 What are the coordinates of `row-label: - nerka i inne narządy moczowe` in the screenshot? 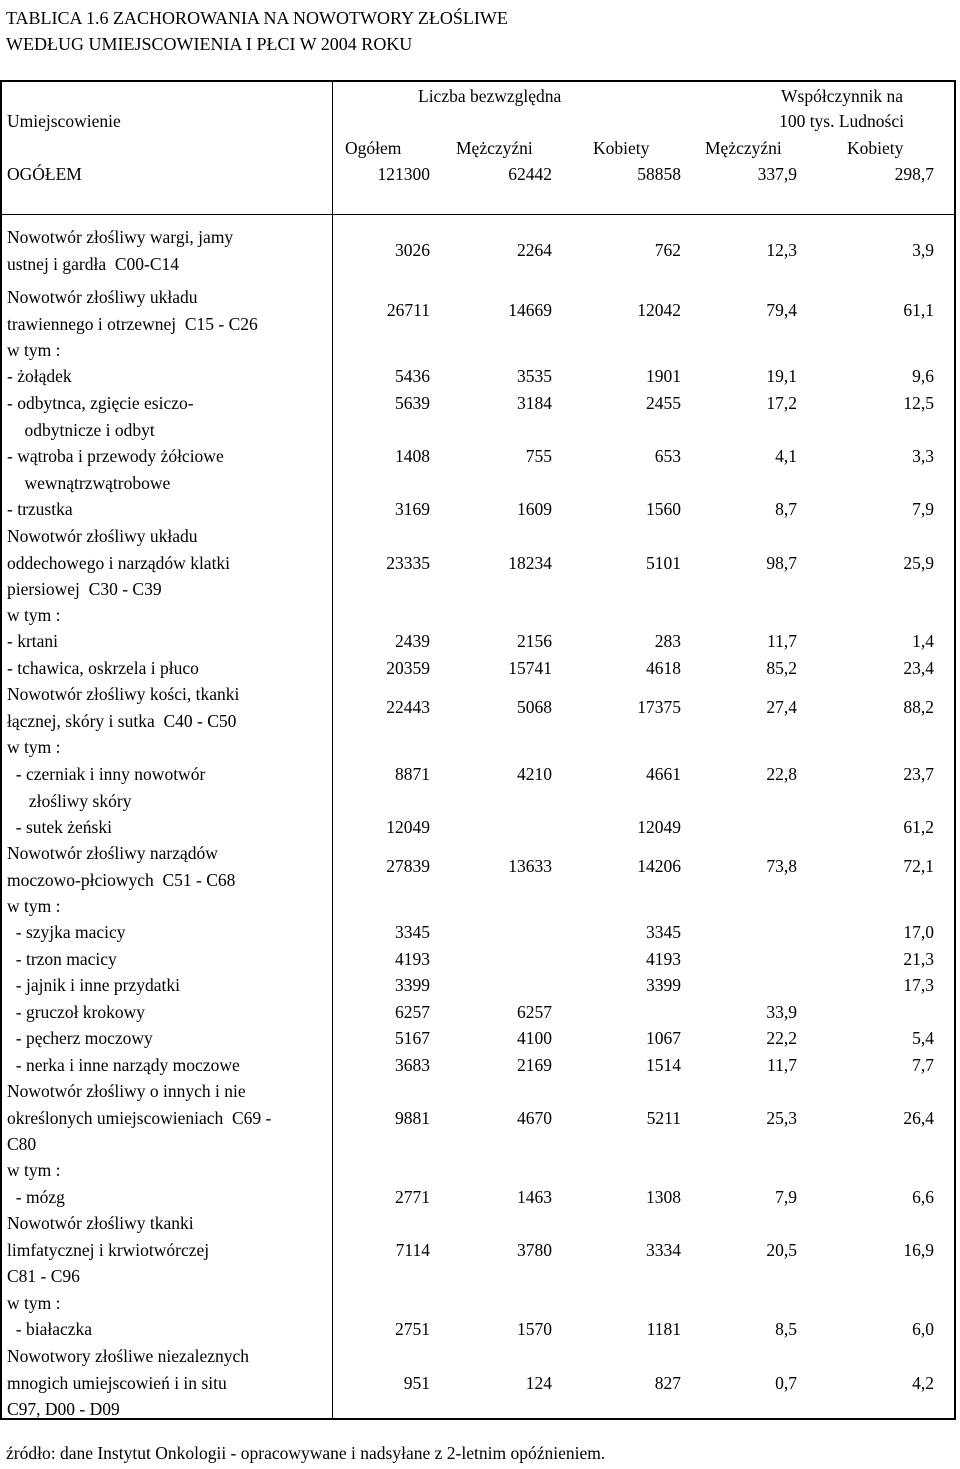 It's located at (169, 1065).